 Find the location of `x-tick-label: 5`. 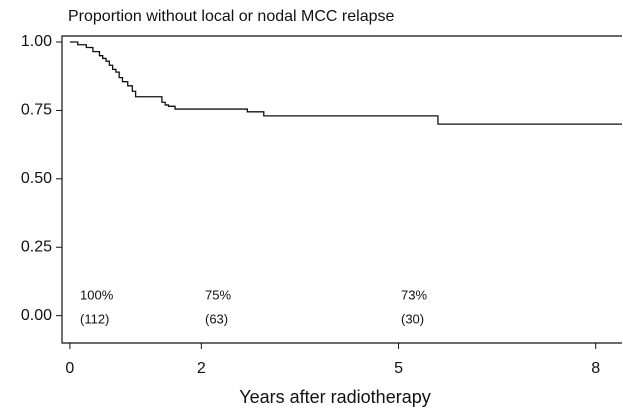

x-tick-label: 5 is located at coordinates (398, 368).